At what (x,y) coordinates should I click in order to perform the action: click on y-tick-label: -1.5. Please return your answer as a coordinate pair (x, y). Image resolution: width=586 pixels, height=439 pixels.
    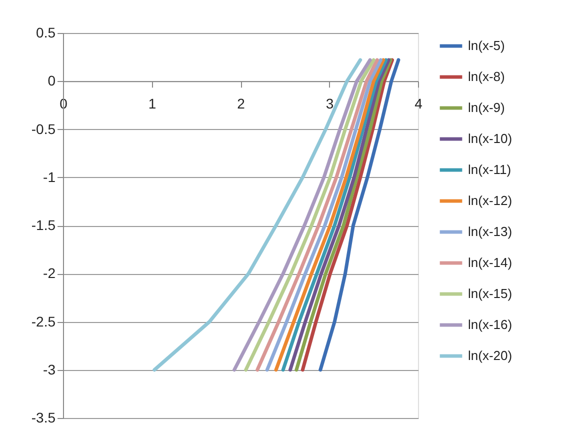
    Looking at the image, I should click on (43, 225).